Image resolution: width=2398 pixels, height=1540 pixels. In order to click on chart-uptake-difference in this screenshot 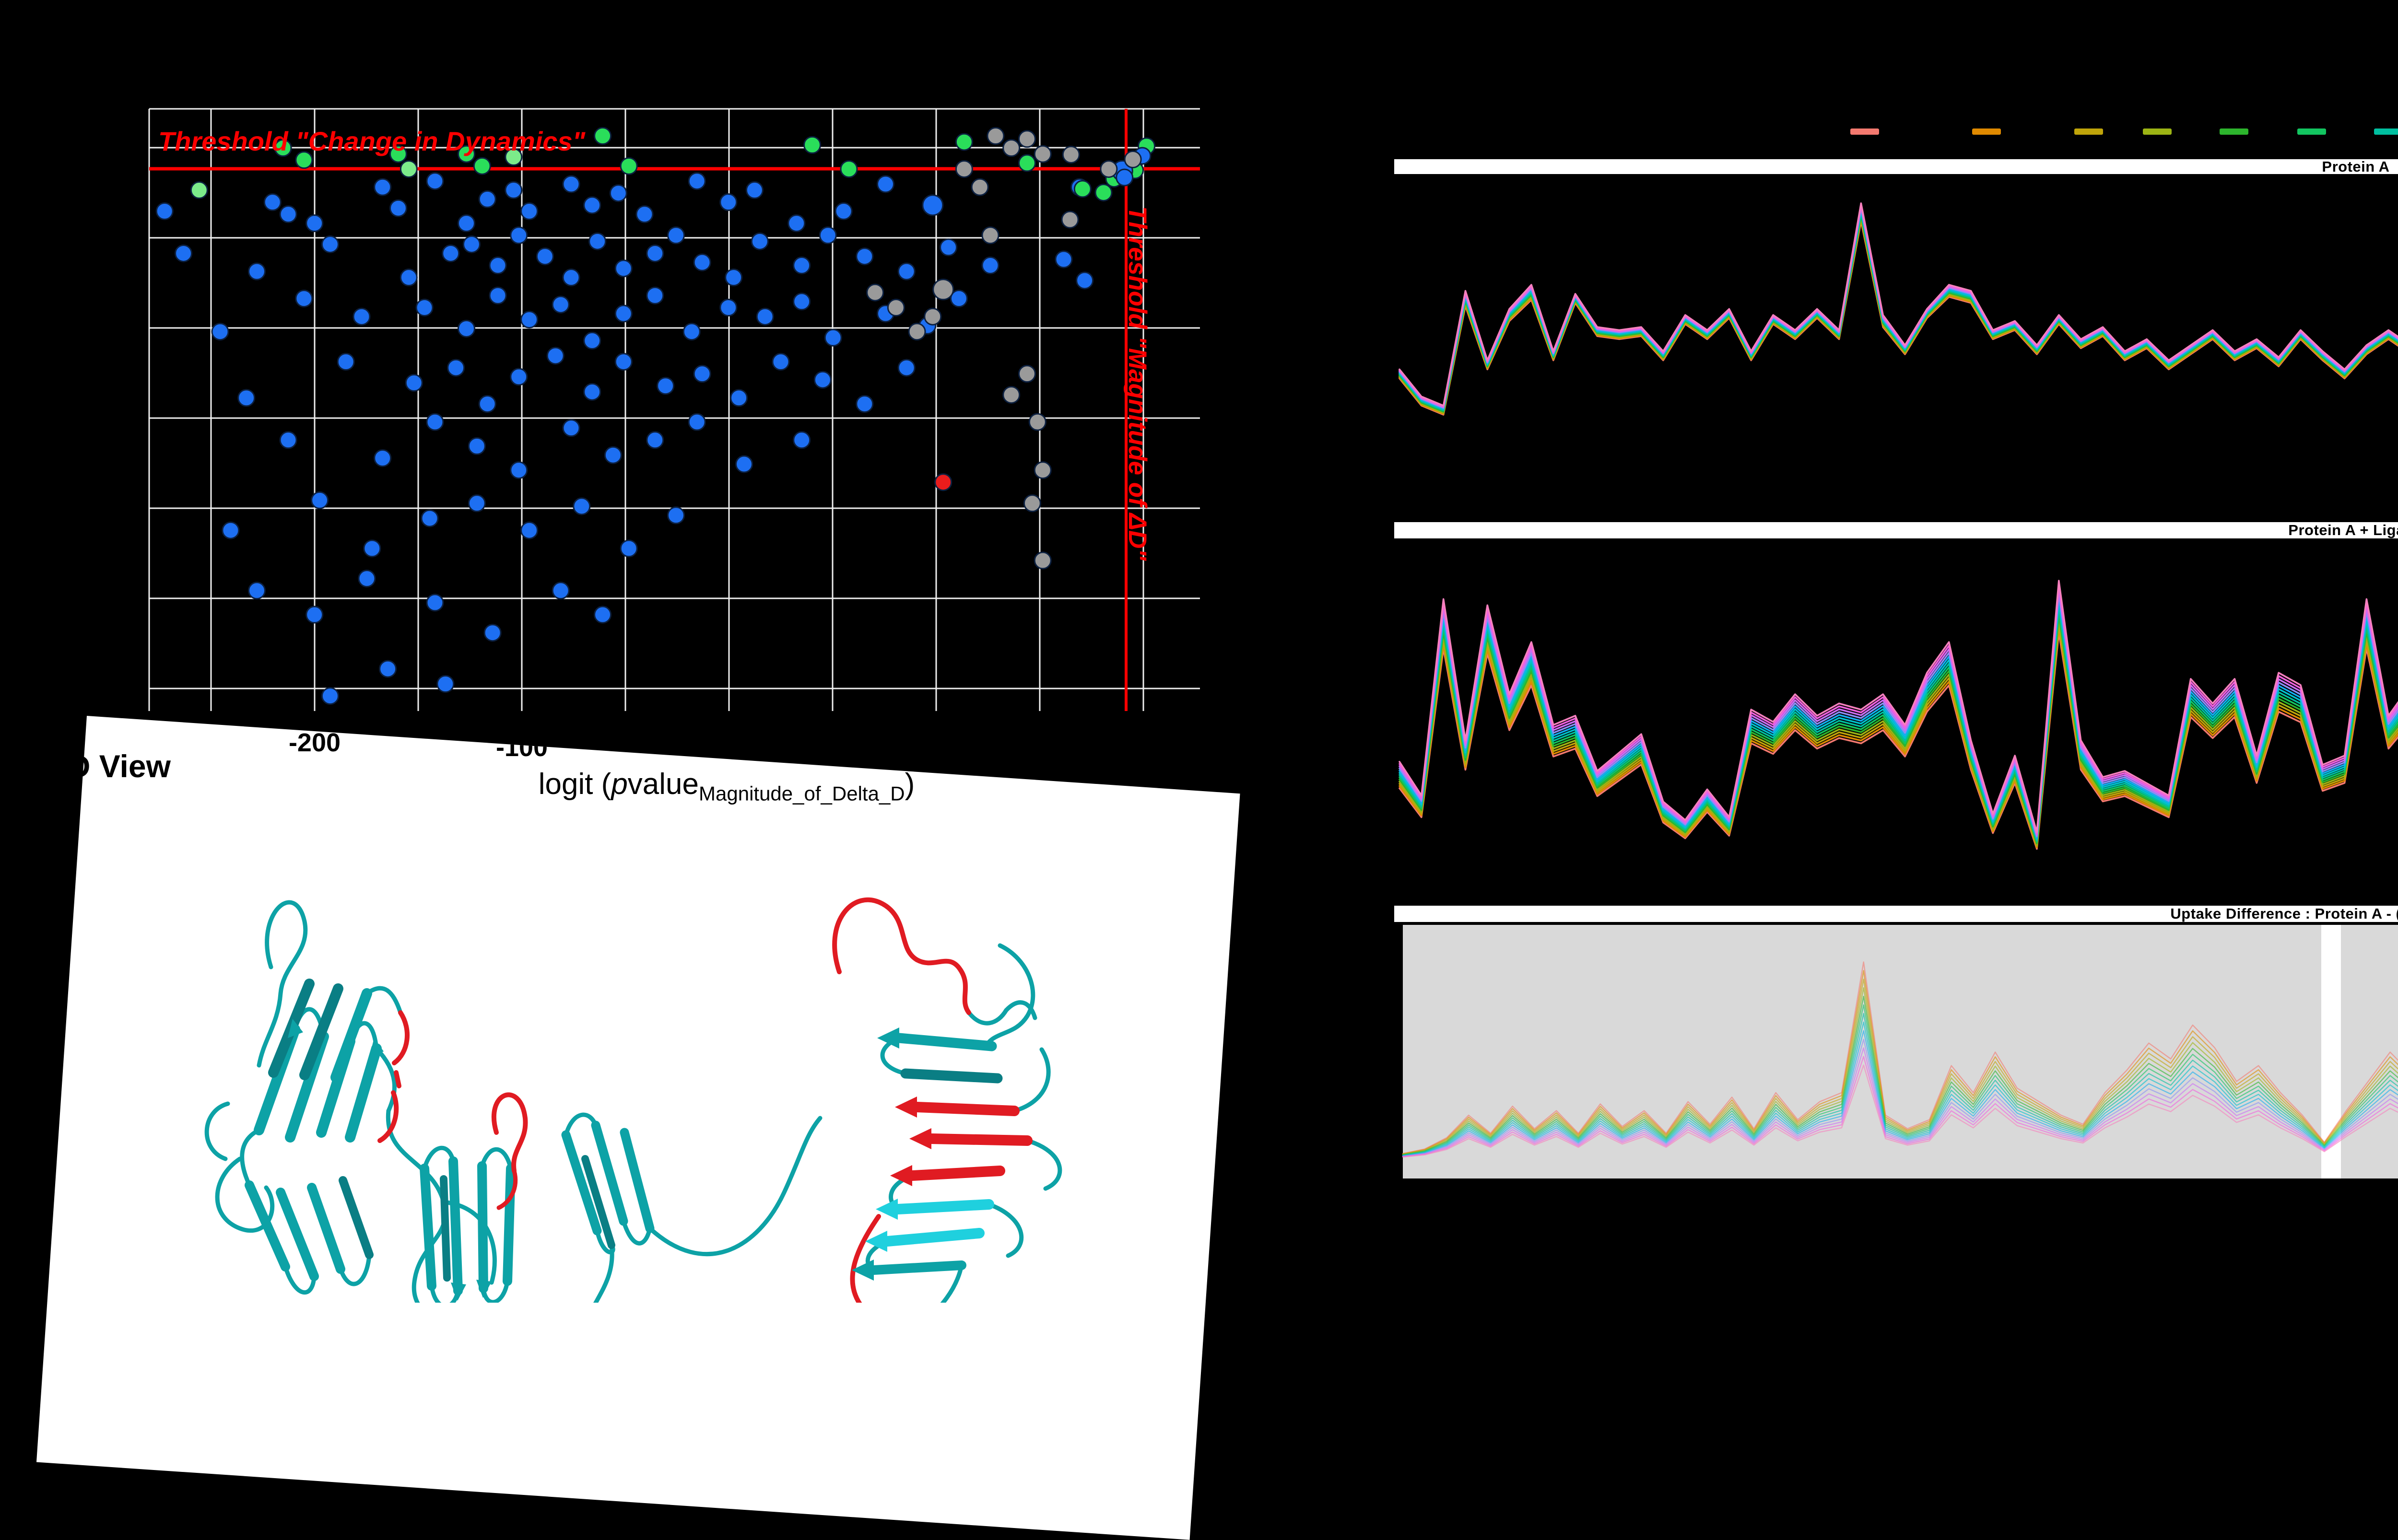, I will do `click(1889, 1049)`.